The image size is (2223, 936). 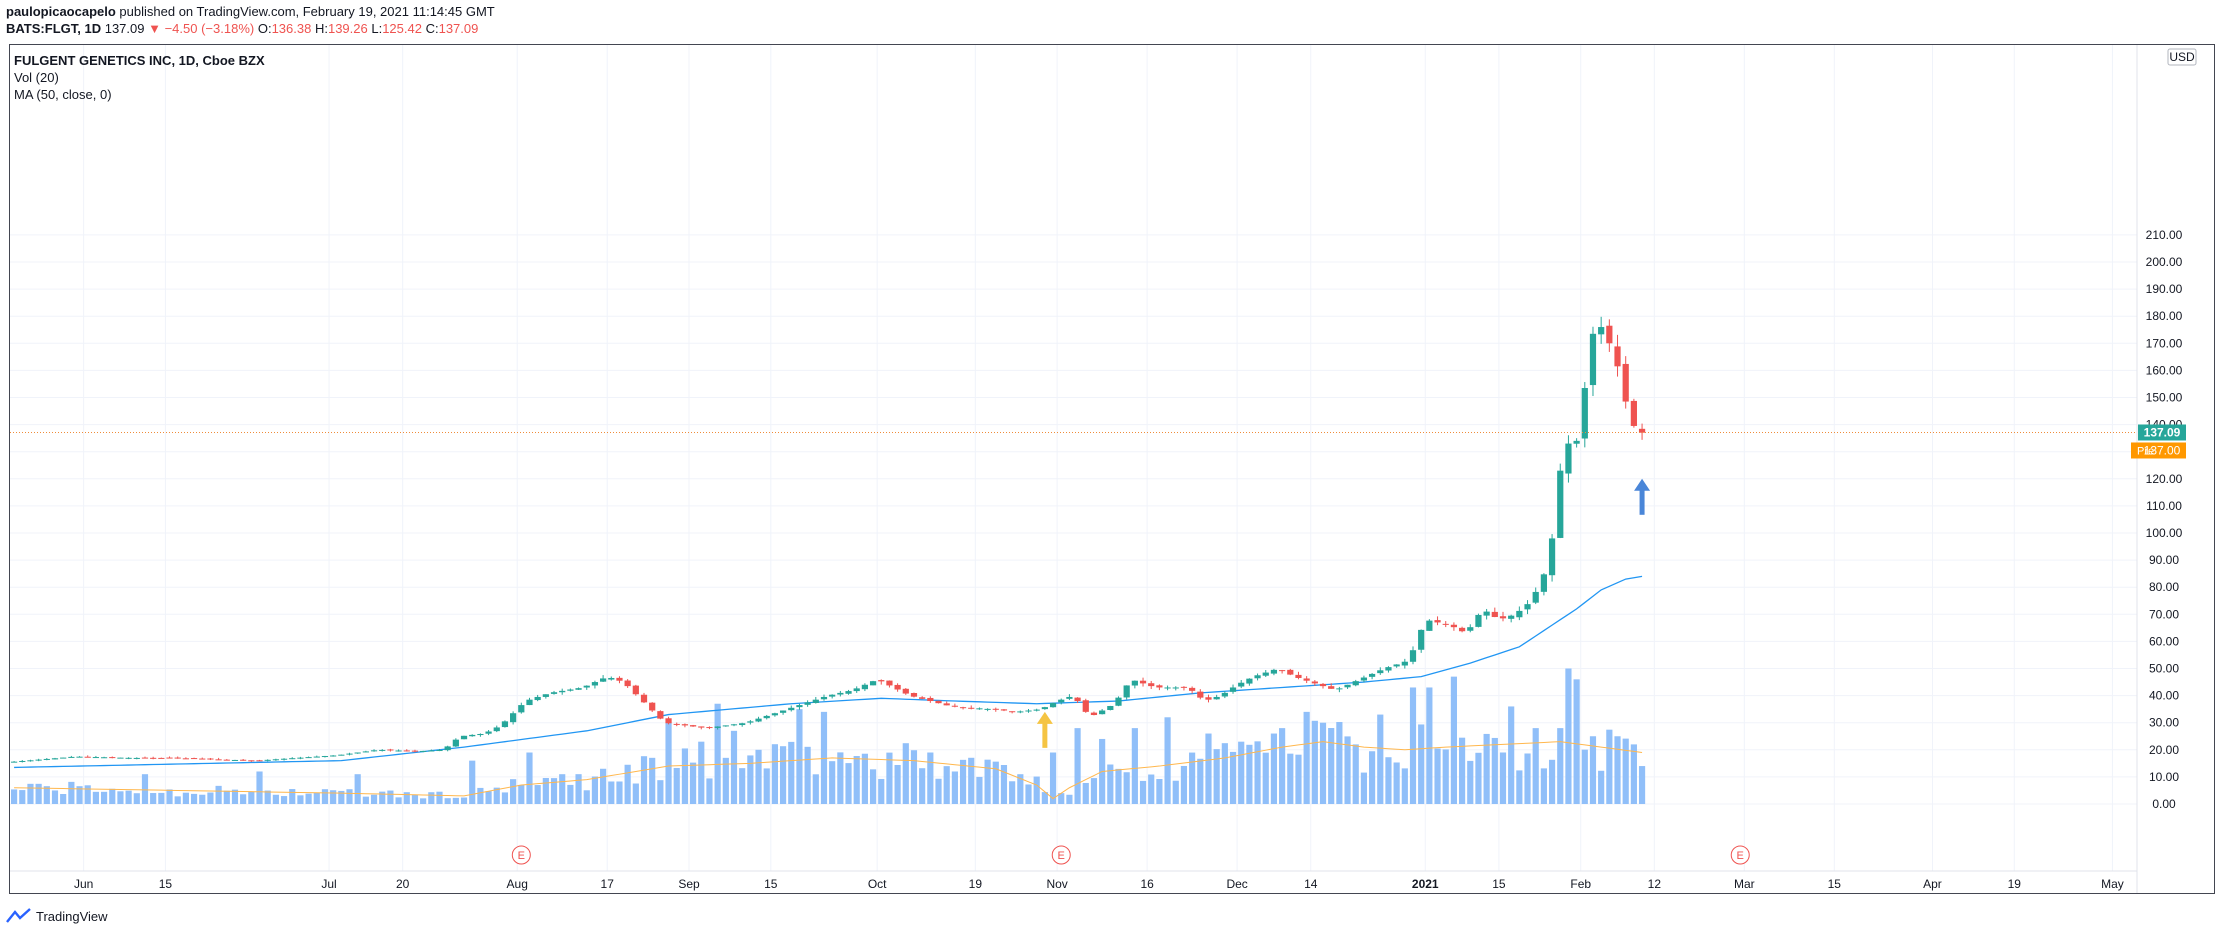 I want to click on price-tick-label: 100.00, so click(x=2164, y=533).